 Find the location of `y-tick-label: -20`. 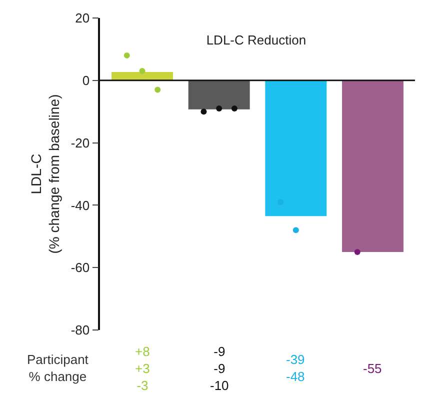

y-tick-label: -20 is located at coordinates (80, 142).